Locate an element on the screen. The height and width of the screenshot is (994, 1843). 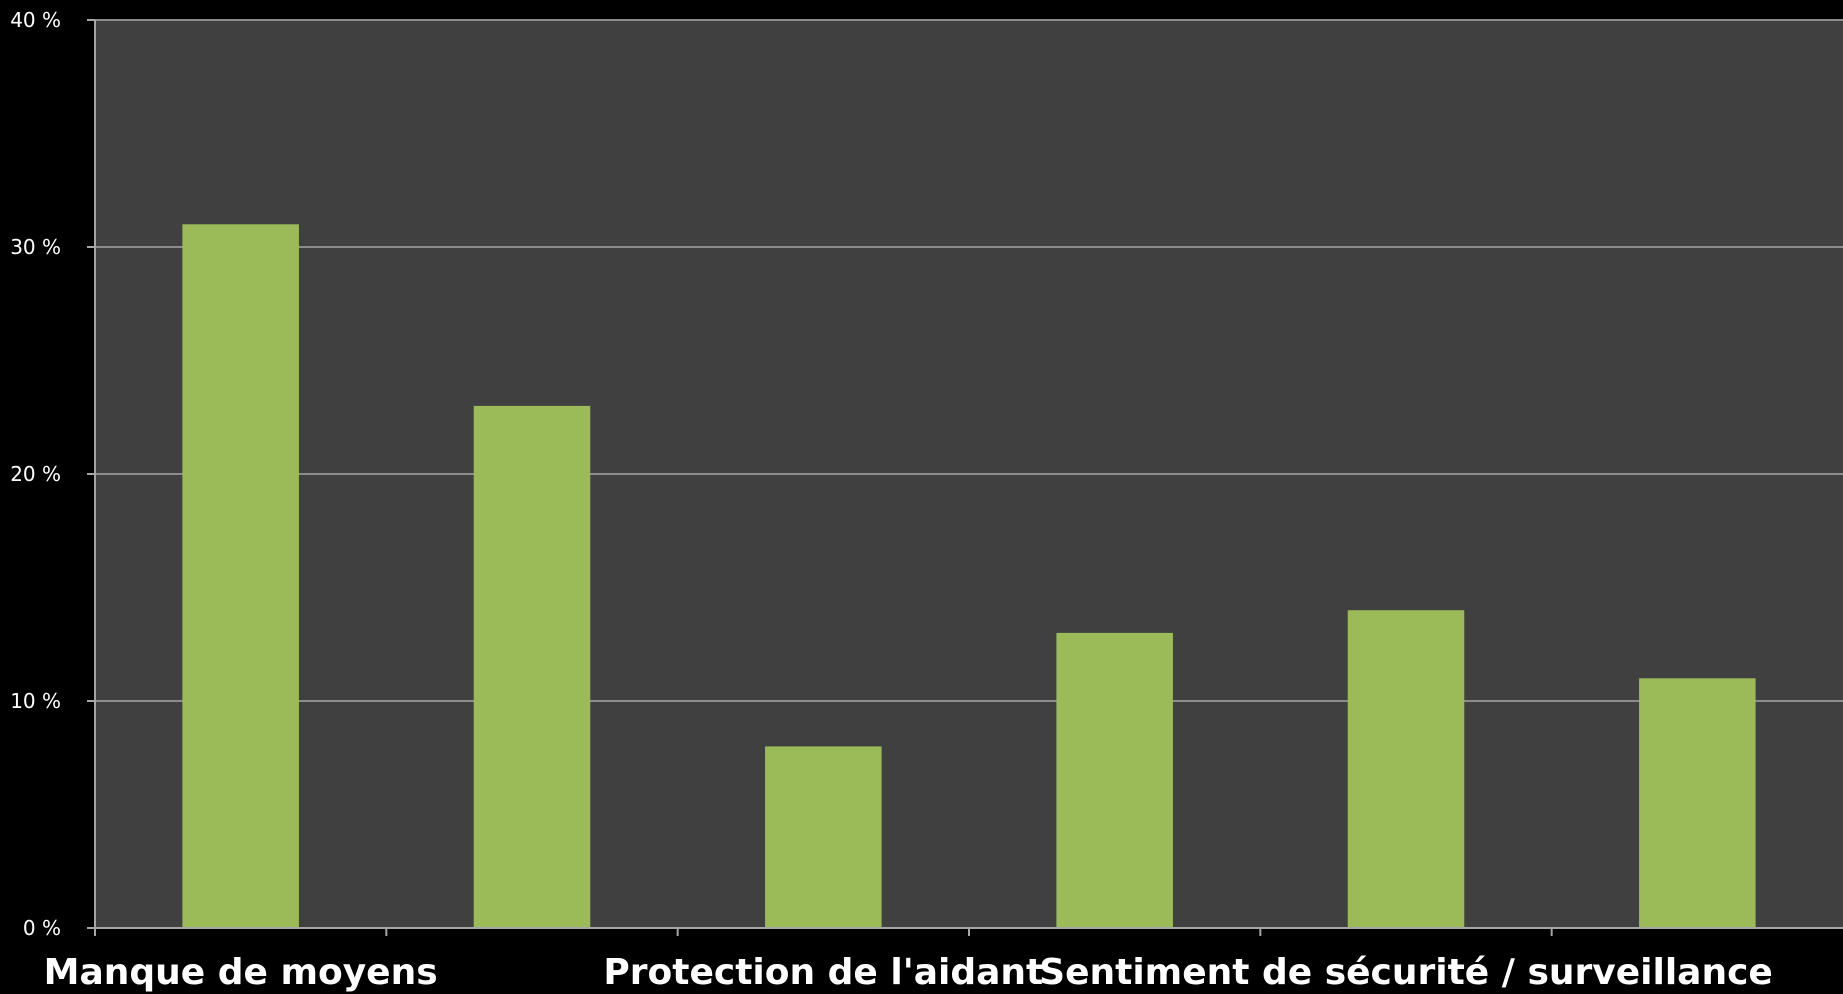
y-tick-label-1: 10 % is located at coordinates (35, 701).